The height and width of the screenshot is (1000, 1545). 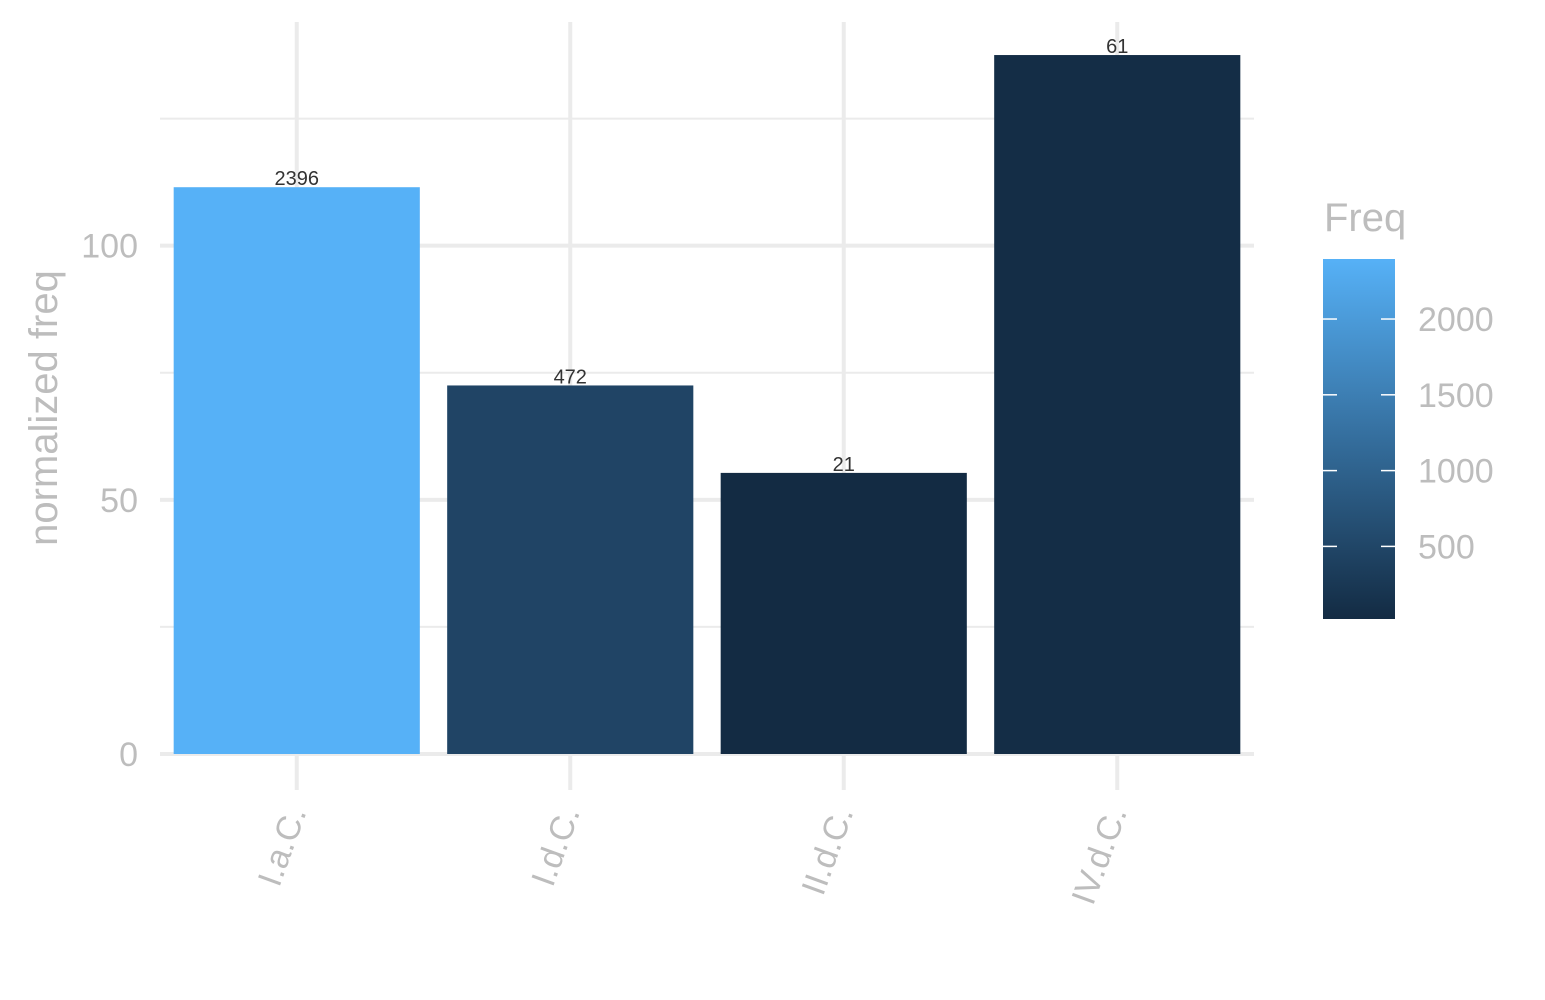 What do you see at coordinates (1456, 472) in the screenshot?
I see `colorbar-tick-label: 1000` at bounding box center [1456, 472].